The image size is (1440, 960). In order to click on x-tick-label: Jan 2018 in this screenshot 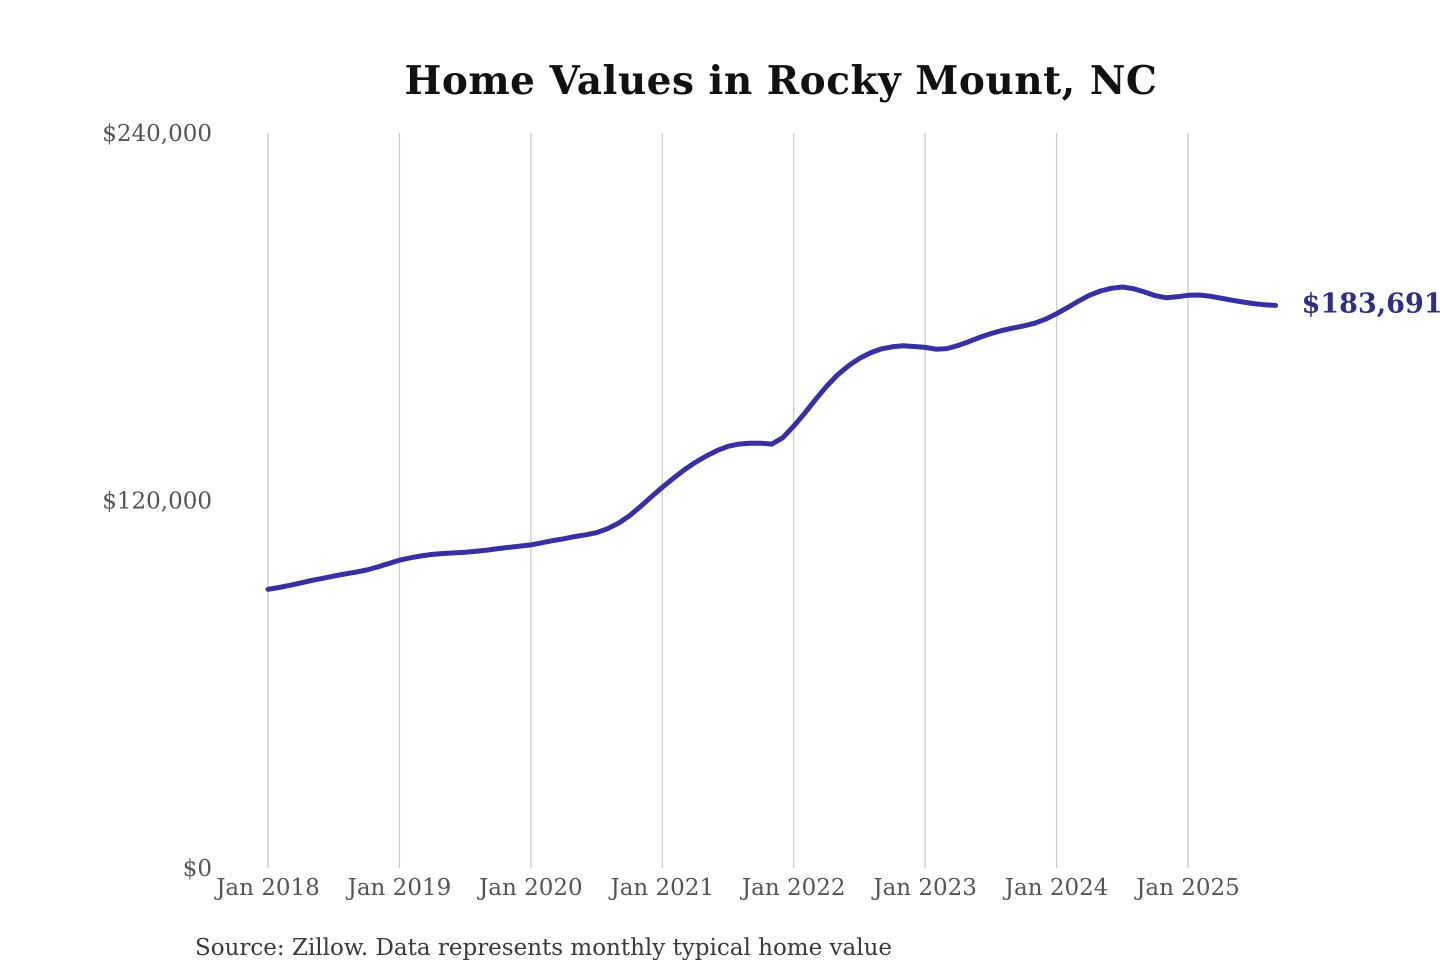, I will do `click(267, 888)`.